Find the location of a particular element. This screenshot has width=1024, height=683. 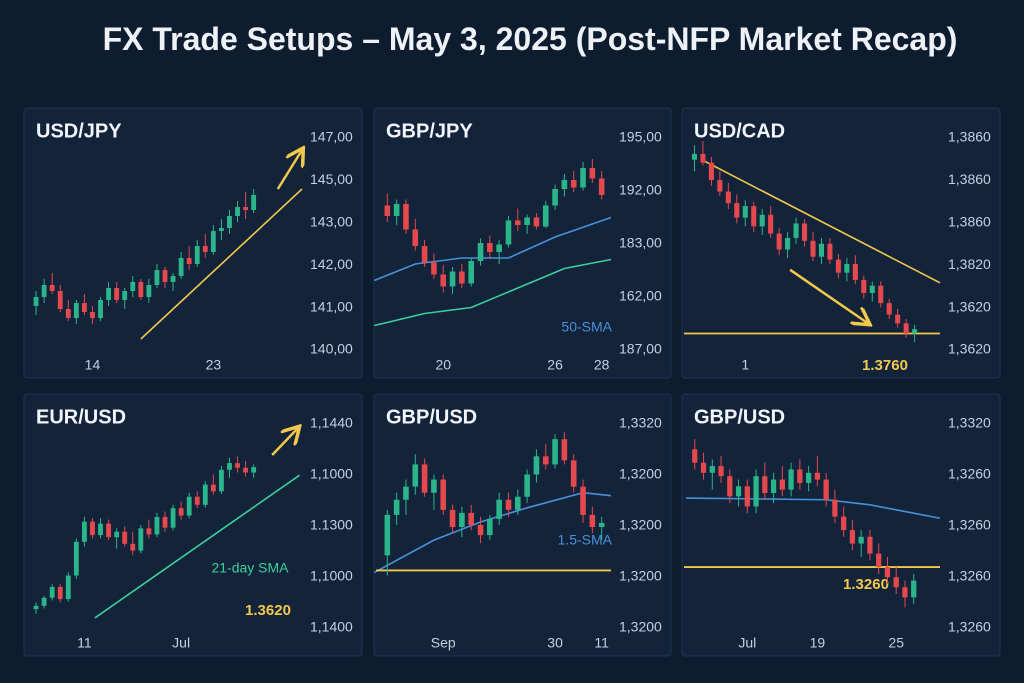

indicator-label: 50-SMA is located at coordinates (586, 327).